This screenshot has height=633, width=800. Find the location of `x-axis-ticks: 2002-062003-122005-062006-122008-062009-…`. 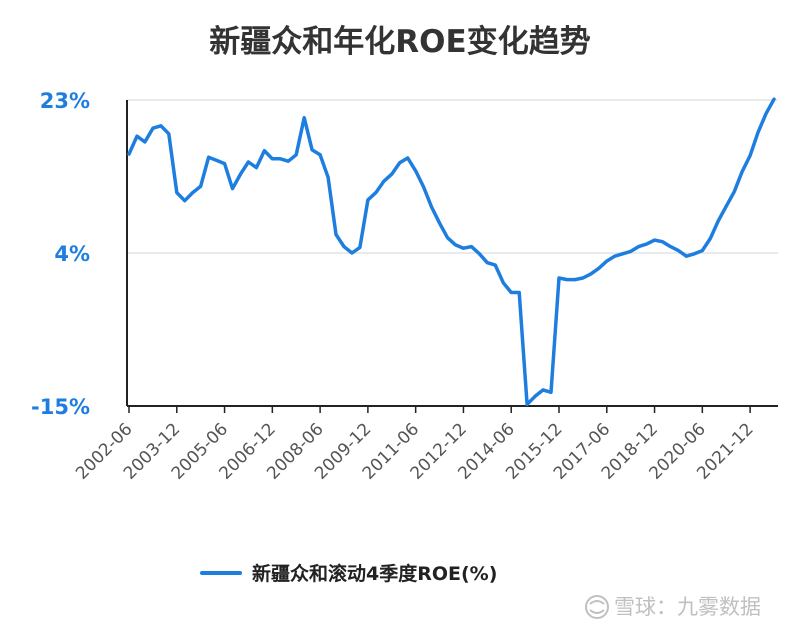

x-axis-ticks: 2002-062003-122005-062006-122008-062009-… is located at coordinates (415, 445).